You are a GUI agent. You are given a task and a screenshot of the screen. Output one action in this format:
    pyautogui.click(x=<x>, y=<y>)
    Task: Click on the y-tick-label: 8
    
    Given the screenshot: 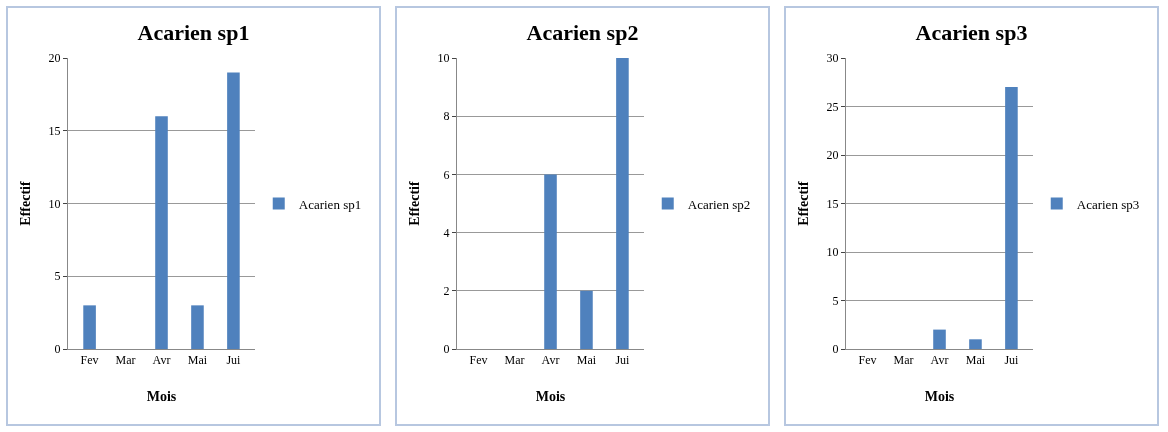 What is the action you would take?
    pyautogui.click(x=446, y=116)
    